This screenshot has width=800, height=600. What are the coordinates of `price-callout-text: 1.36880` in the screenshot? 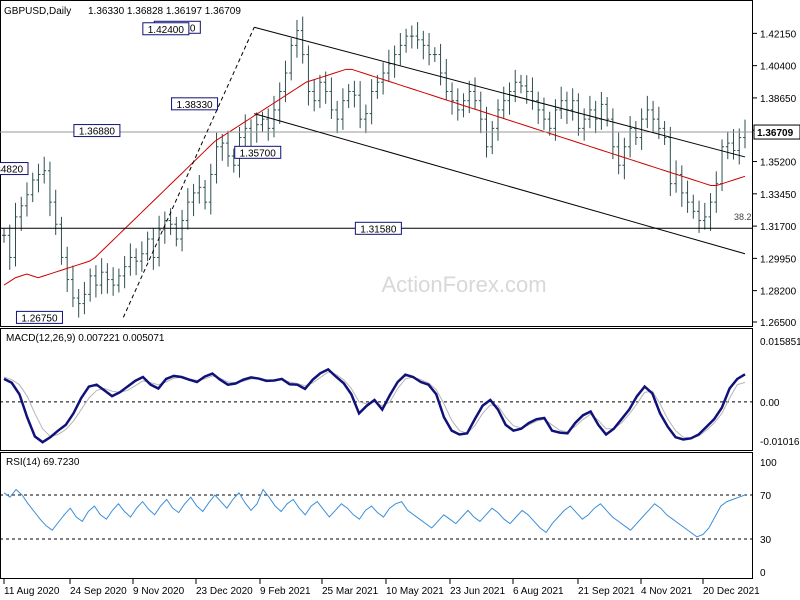 It's located at (97, 132).